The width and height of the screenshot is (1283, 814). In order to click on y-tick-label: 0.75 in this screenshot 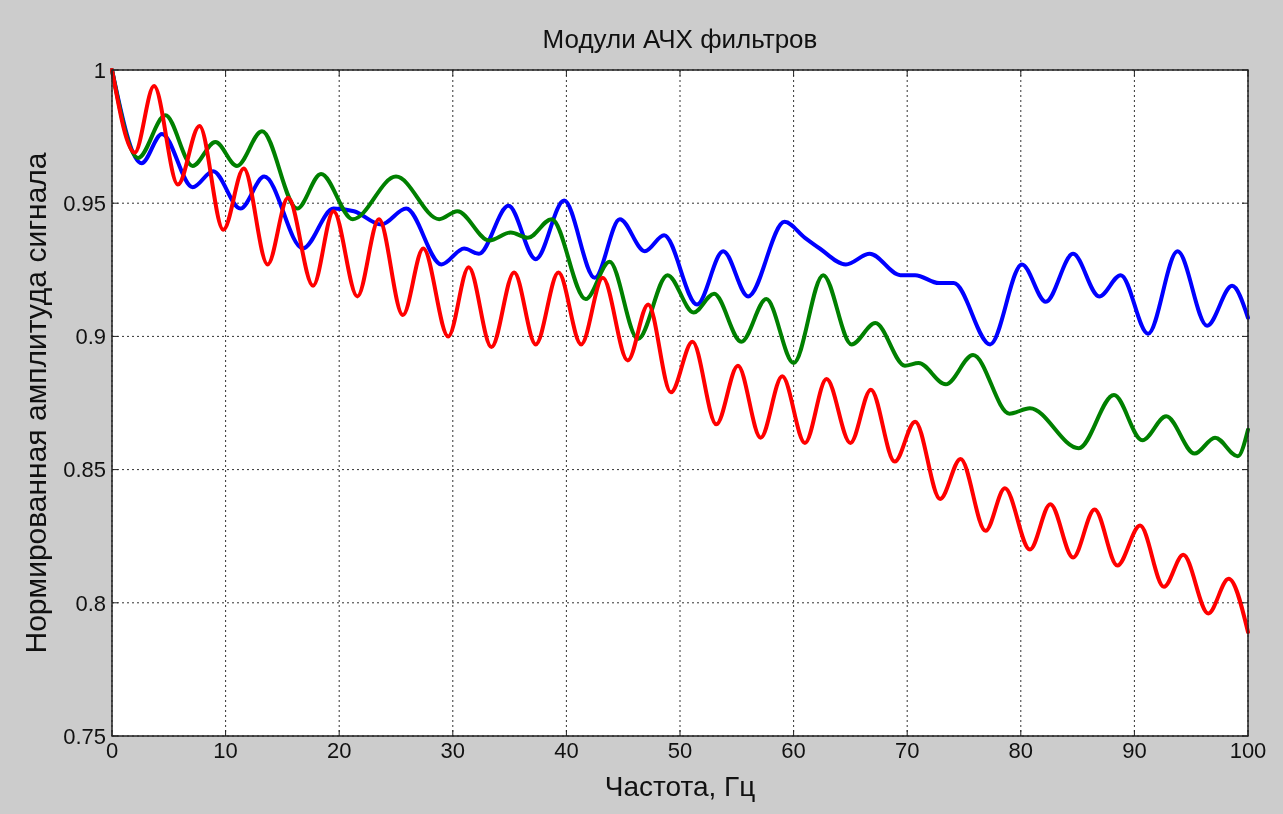, I will do `click(84, 736)`.